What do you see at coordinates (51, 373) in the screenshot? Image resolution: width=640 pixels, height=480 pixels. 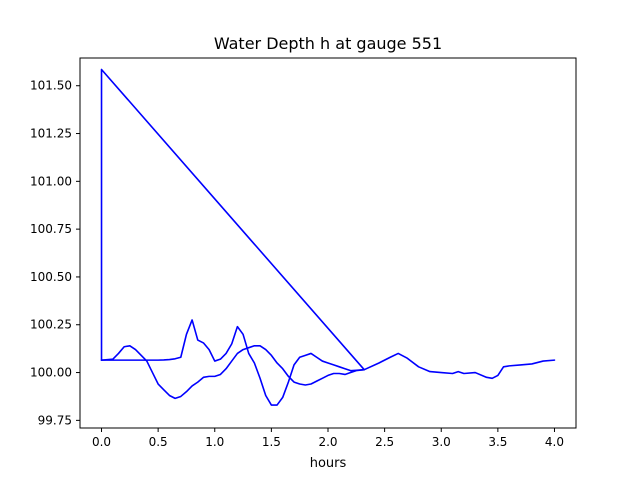 I see `y-tick-label: 100.00` at bounding box center [51, 373].